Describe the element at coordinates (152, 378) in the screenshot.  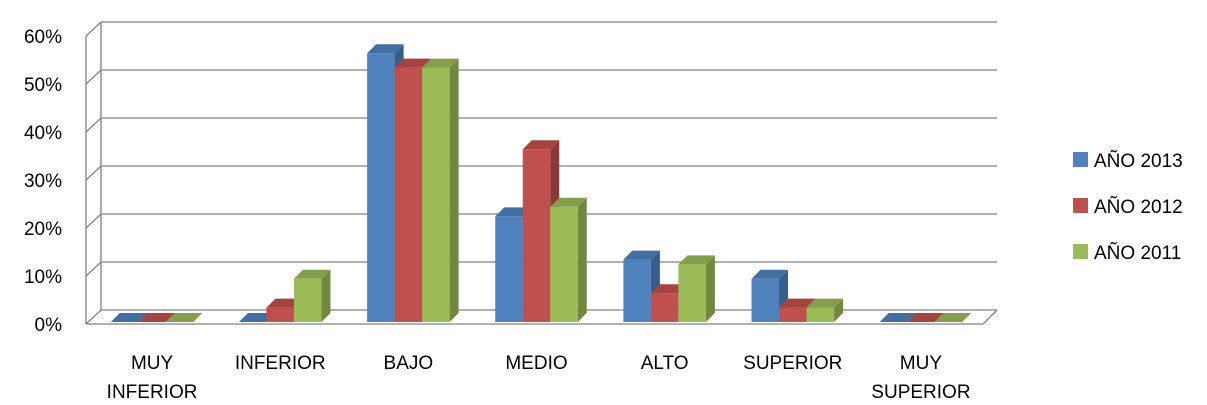
I see `x-tick-label: MUY INFERIOR` at that location.